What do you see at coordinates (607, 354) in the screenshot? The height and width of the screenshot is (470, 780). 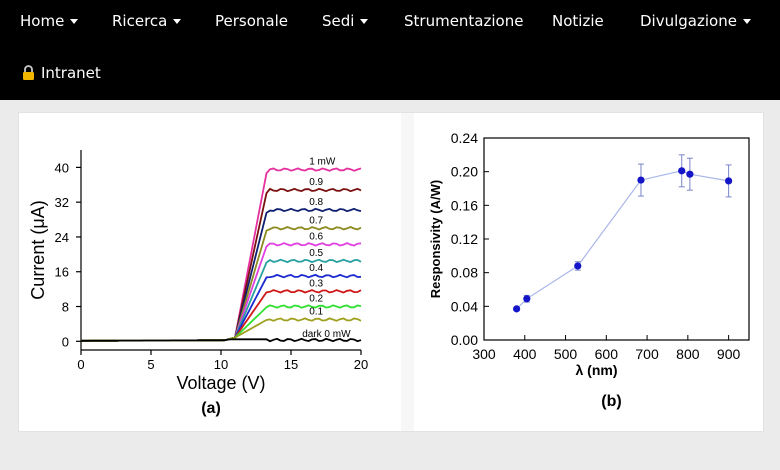 I see `x-tick-label: 600` at bounding box center [607, 354].